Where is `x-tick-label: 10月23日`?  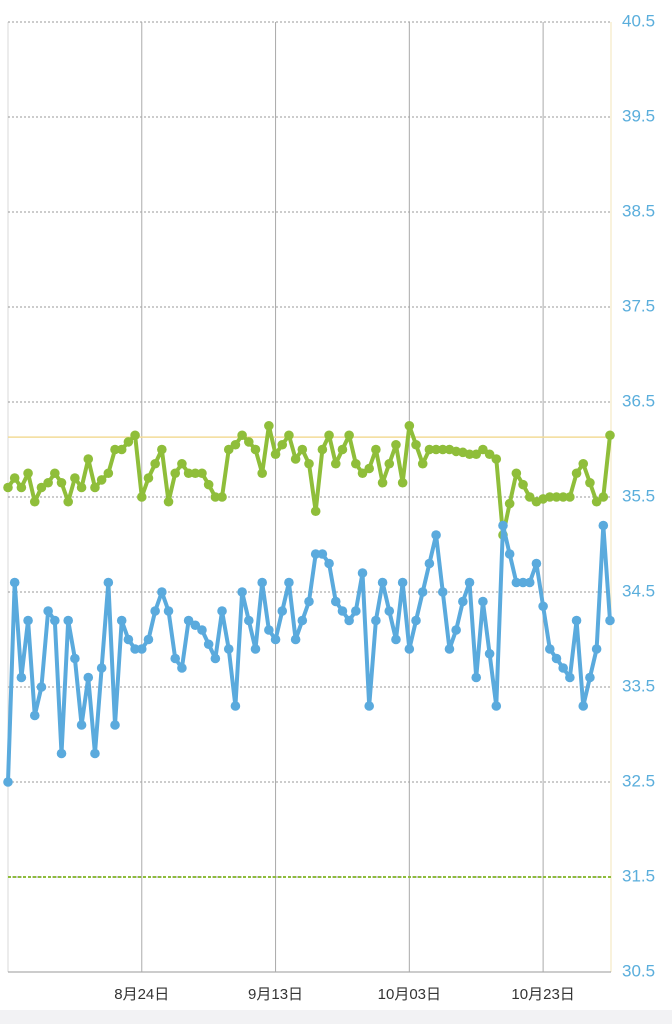
x-tick-label: 10月23日 is located at coordinates (542, 994).